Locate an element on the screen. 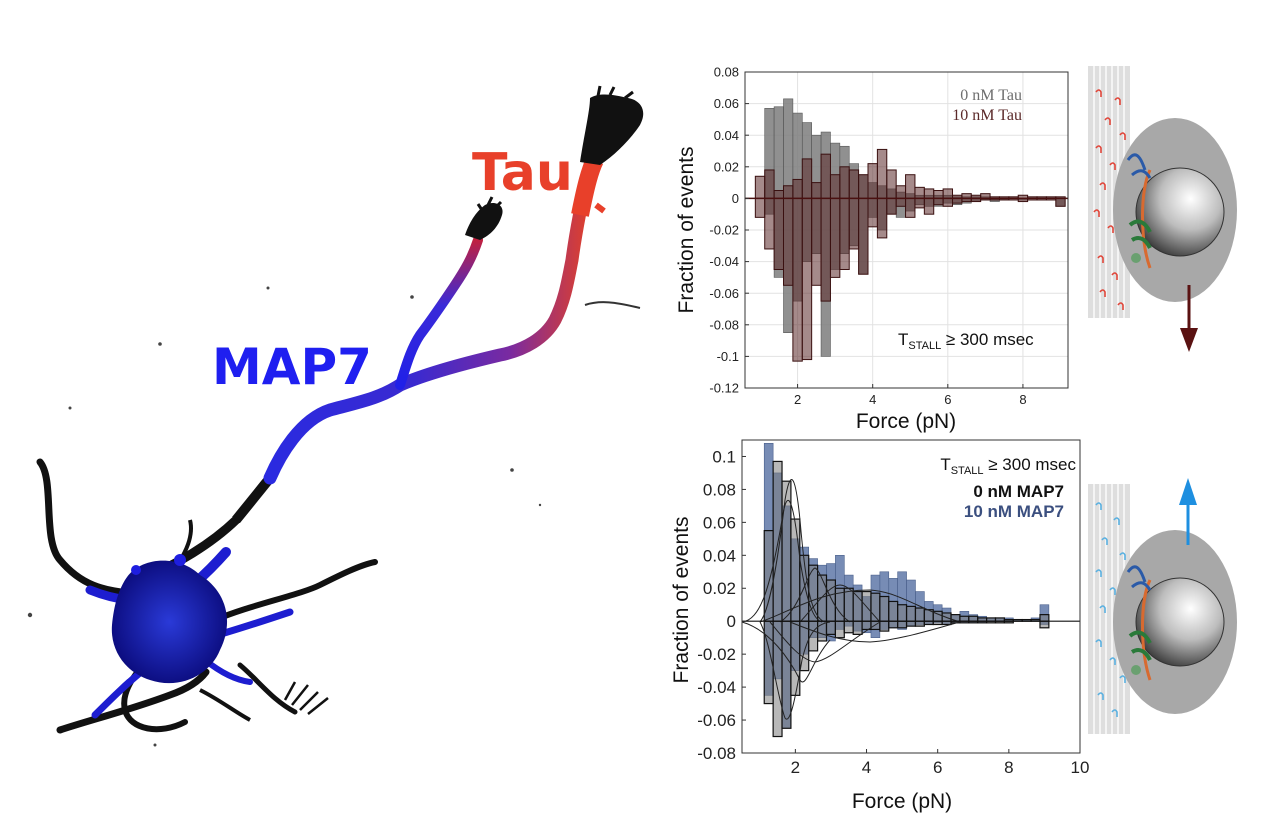 The width and height of the screenshot is (1268, 828). tau-ytick-label-8: 0.04 is located at coordinates (726, 135).